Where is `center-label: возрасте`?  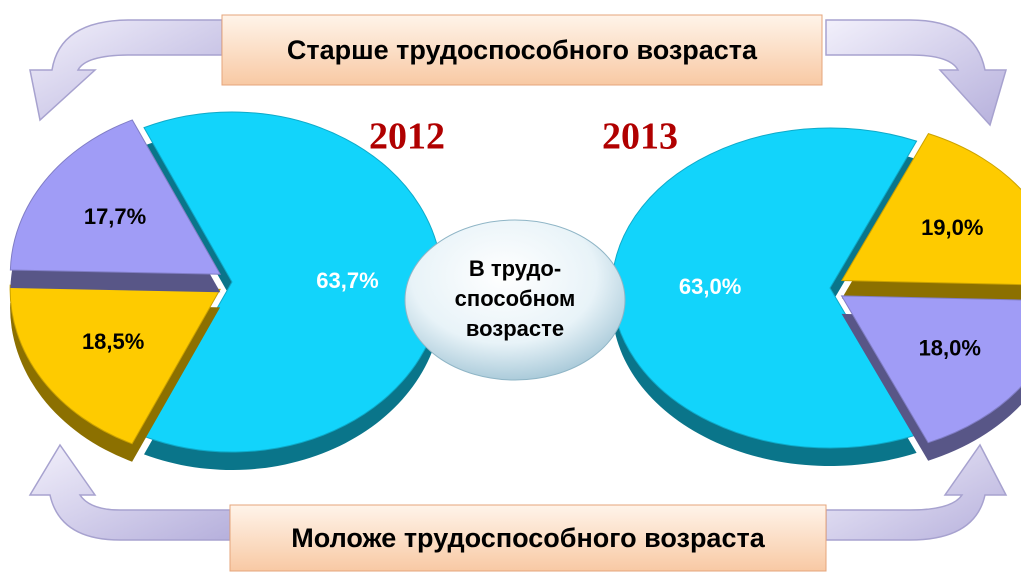
center-label: возрасте is located at coordinates (515, 328).